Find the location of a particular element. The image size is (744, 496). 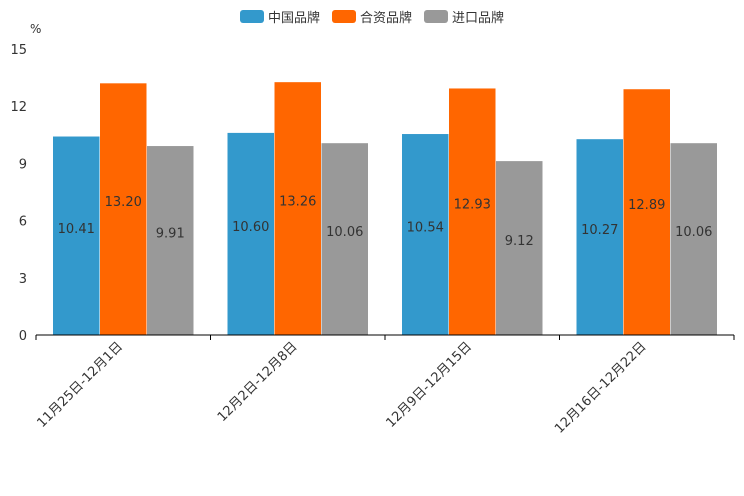

value-label-s2-c0: 9.91 is located at coordinates (170, 234).